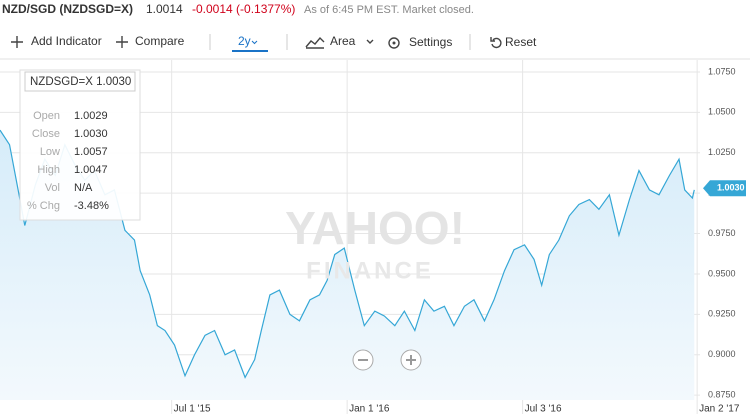 The height and width of the screenshot is (419, 750). Describe the element at coordinates (722, 395) in the screenshot. I see `y-tick-label: 0.8750` at that location.